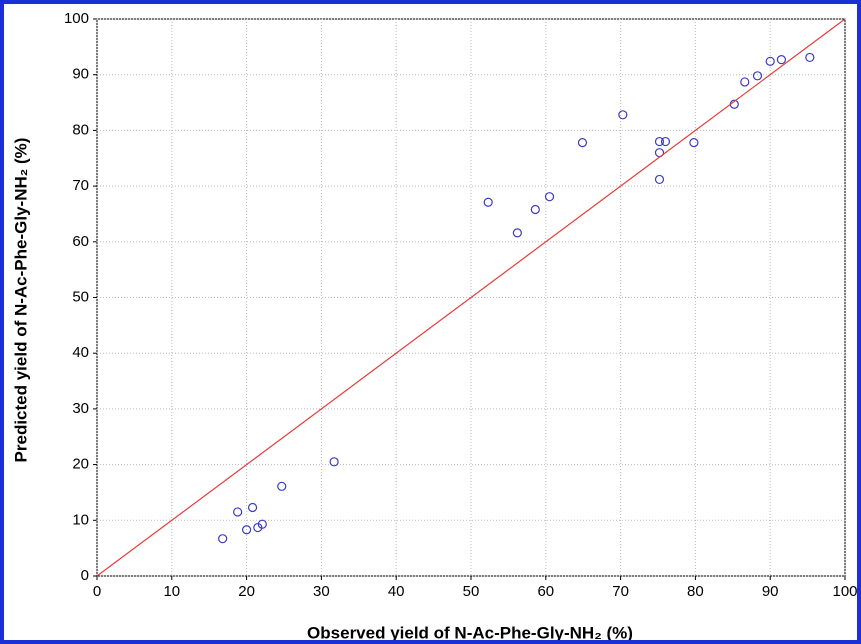 This screenshot has width=861, height=644. I want to click on x-tick-label: 40, so click(396, 591).